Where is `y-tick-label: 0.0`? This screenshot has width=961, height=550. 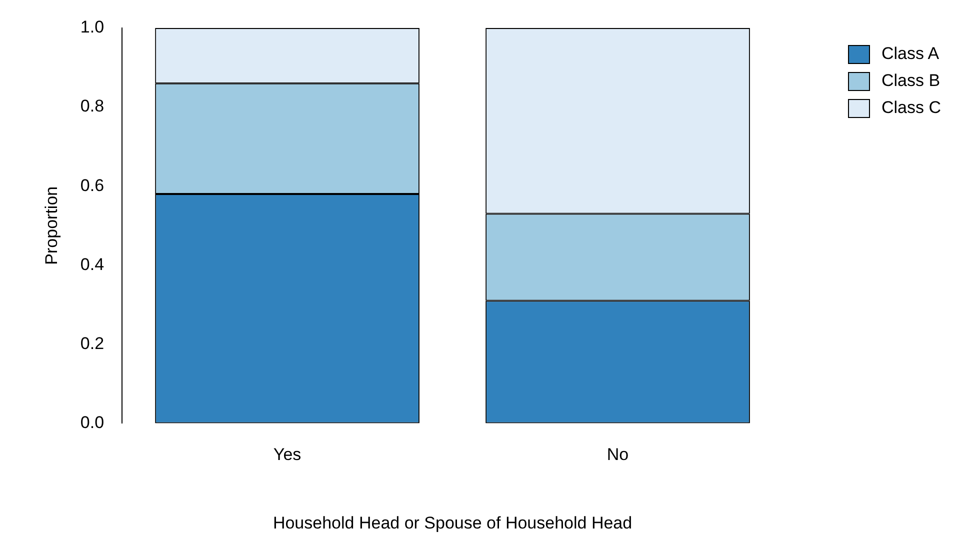 y-tick-label: 0.0 is located at coordinates (92, 422).